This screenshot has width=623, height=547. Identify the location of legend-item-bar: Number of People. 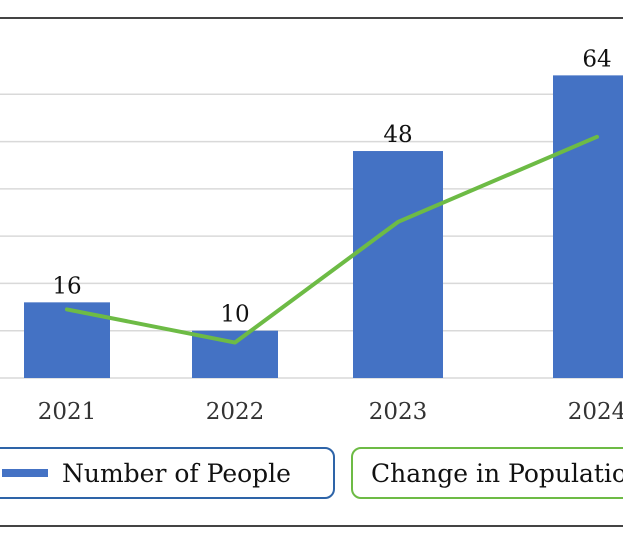
(167, 473).